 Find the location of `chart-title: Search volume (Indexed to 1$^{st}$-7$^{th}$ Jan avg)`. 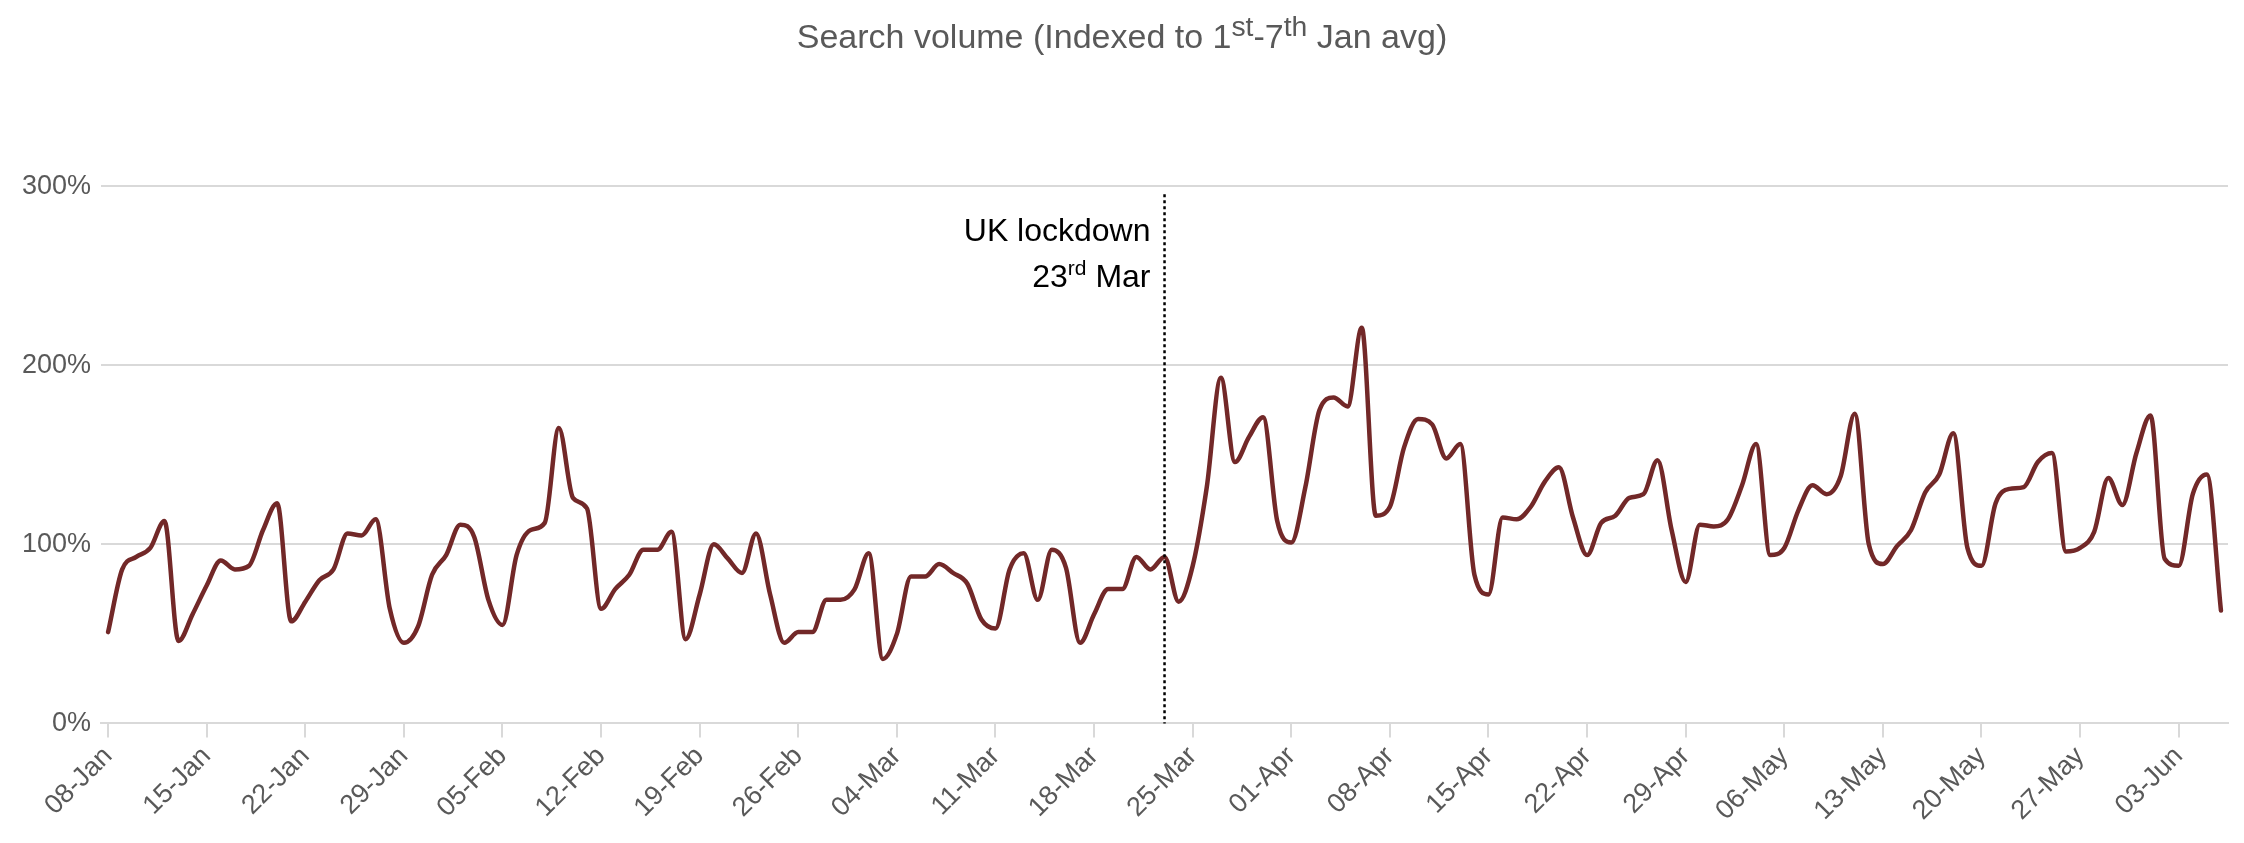

chart-title: Search volume (Indexed to 1$^{st}$-7$^{th}$ Jan avg) is located at coordinates (1122, 33).